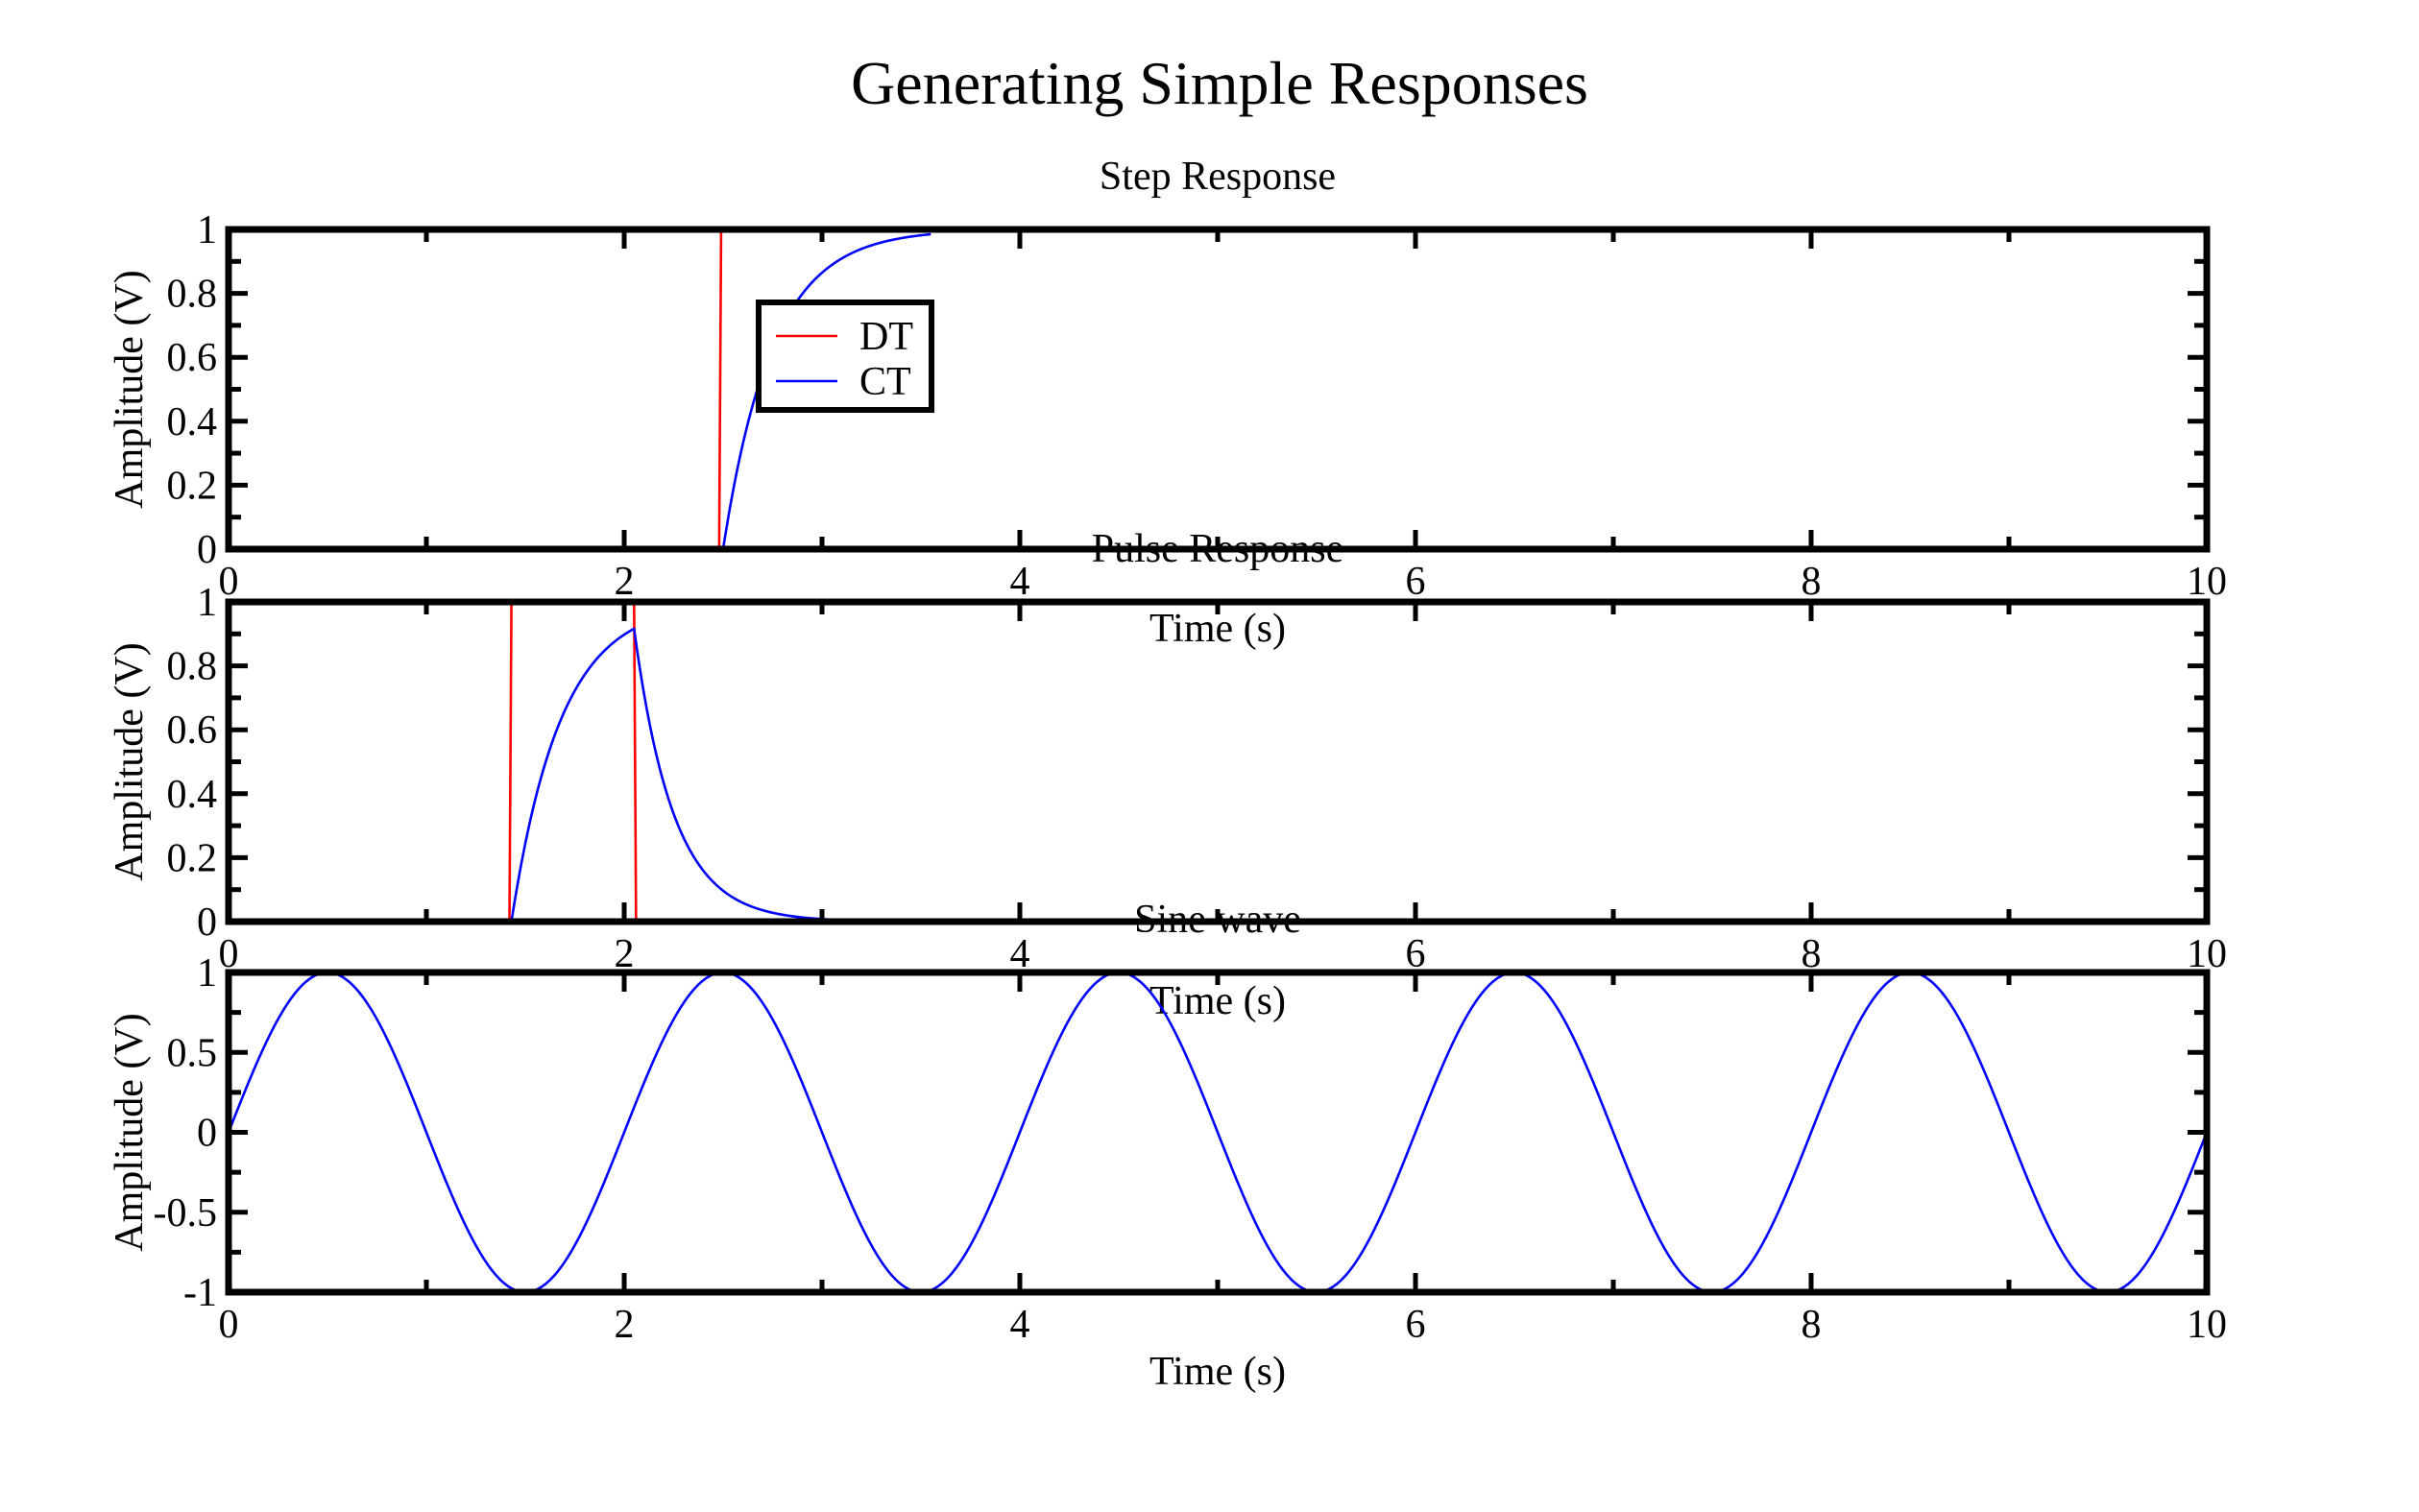  What do you see at coordinates (580, 389) in the screenshot?
I see `series-line-dt` at bounding box center [580, 389].